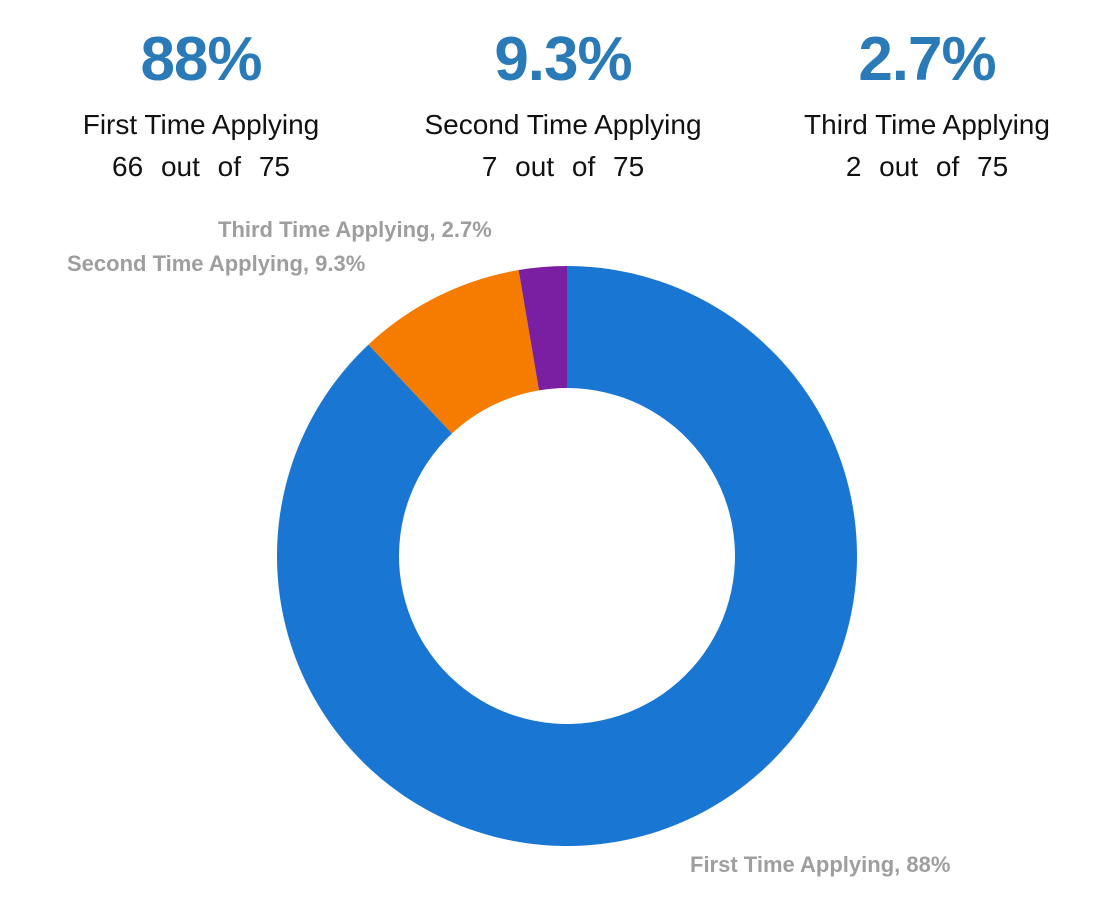 Image resolution: width=1112 pixels, height=909 pixels. I want to click on stat-percent: 9.3%, so click(563, 59).